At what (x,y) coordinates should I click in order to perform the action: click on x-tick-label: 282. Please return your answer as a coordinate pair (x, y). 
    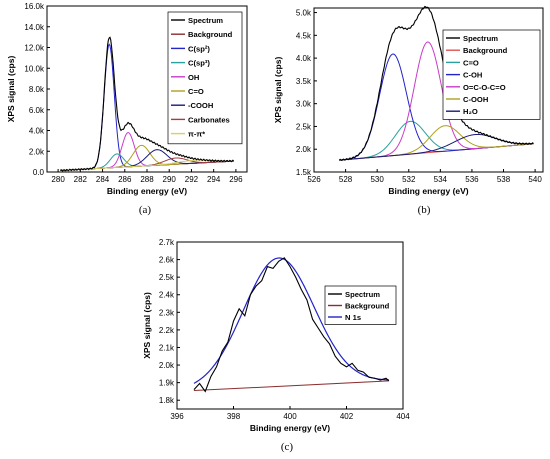
    Looking at the image, I should click on (81, 179).